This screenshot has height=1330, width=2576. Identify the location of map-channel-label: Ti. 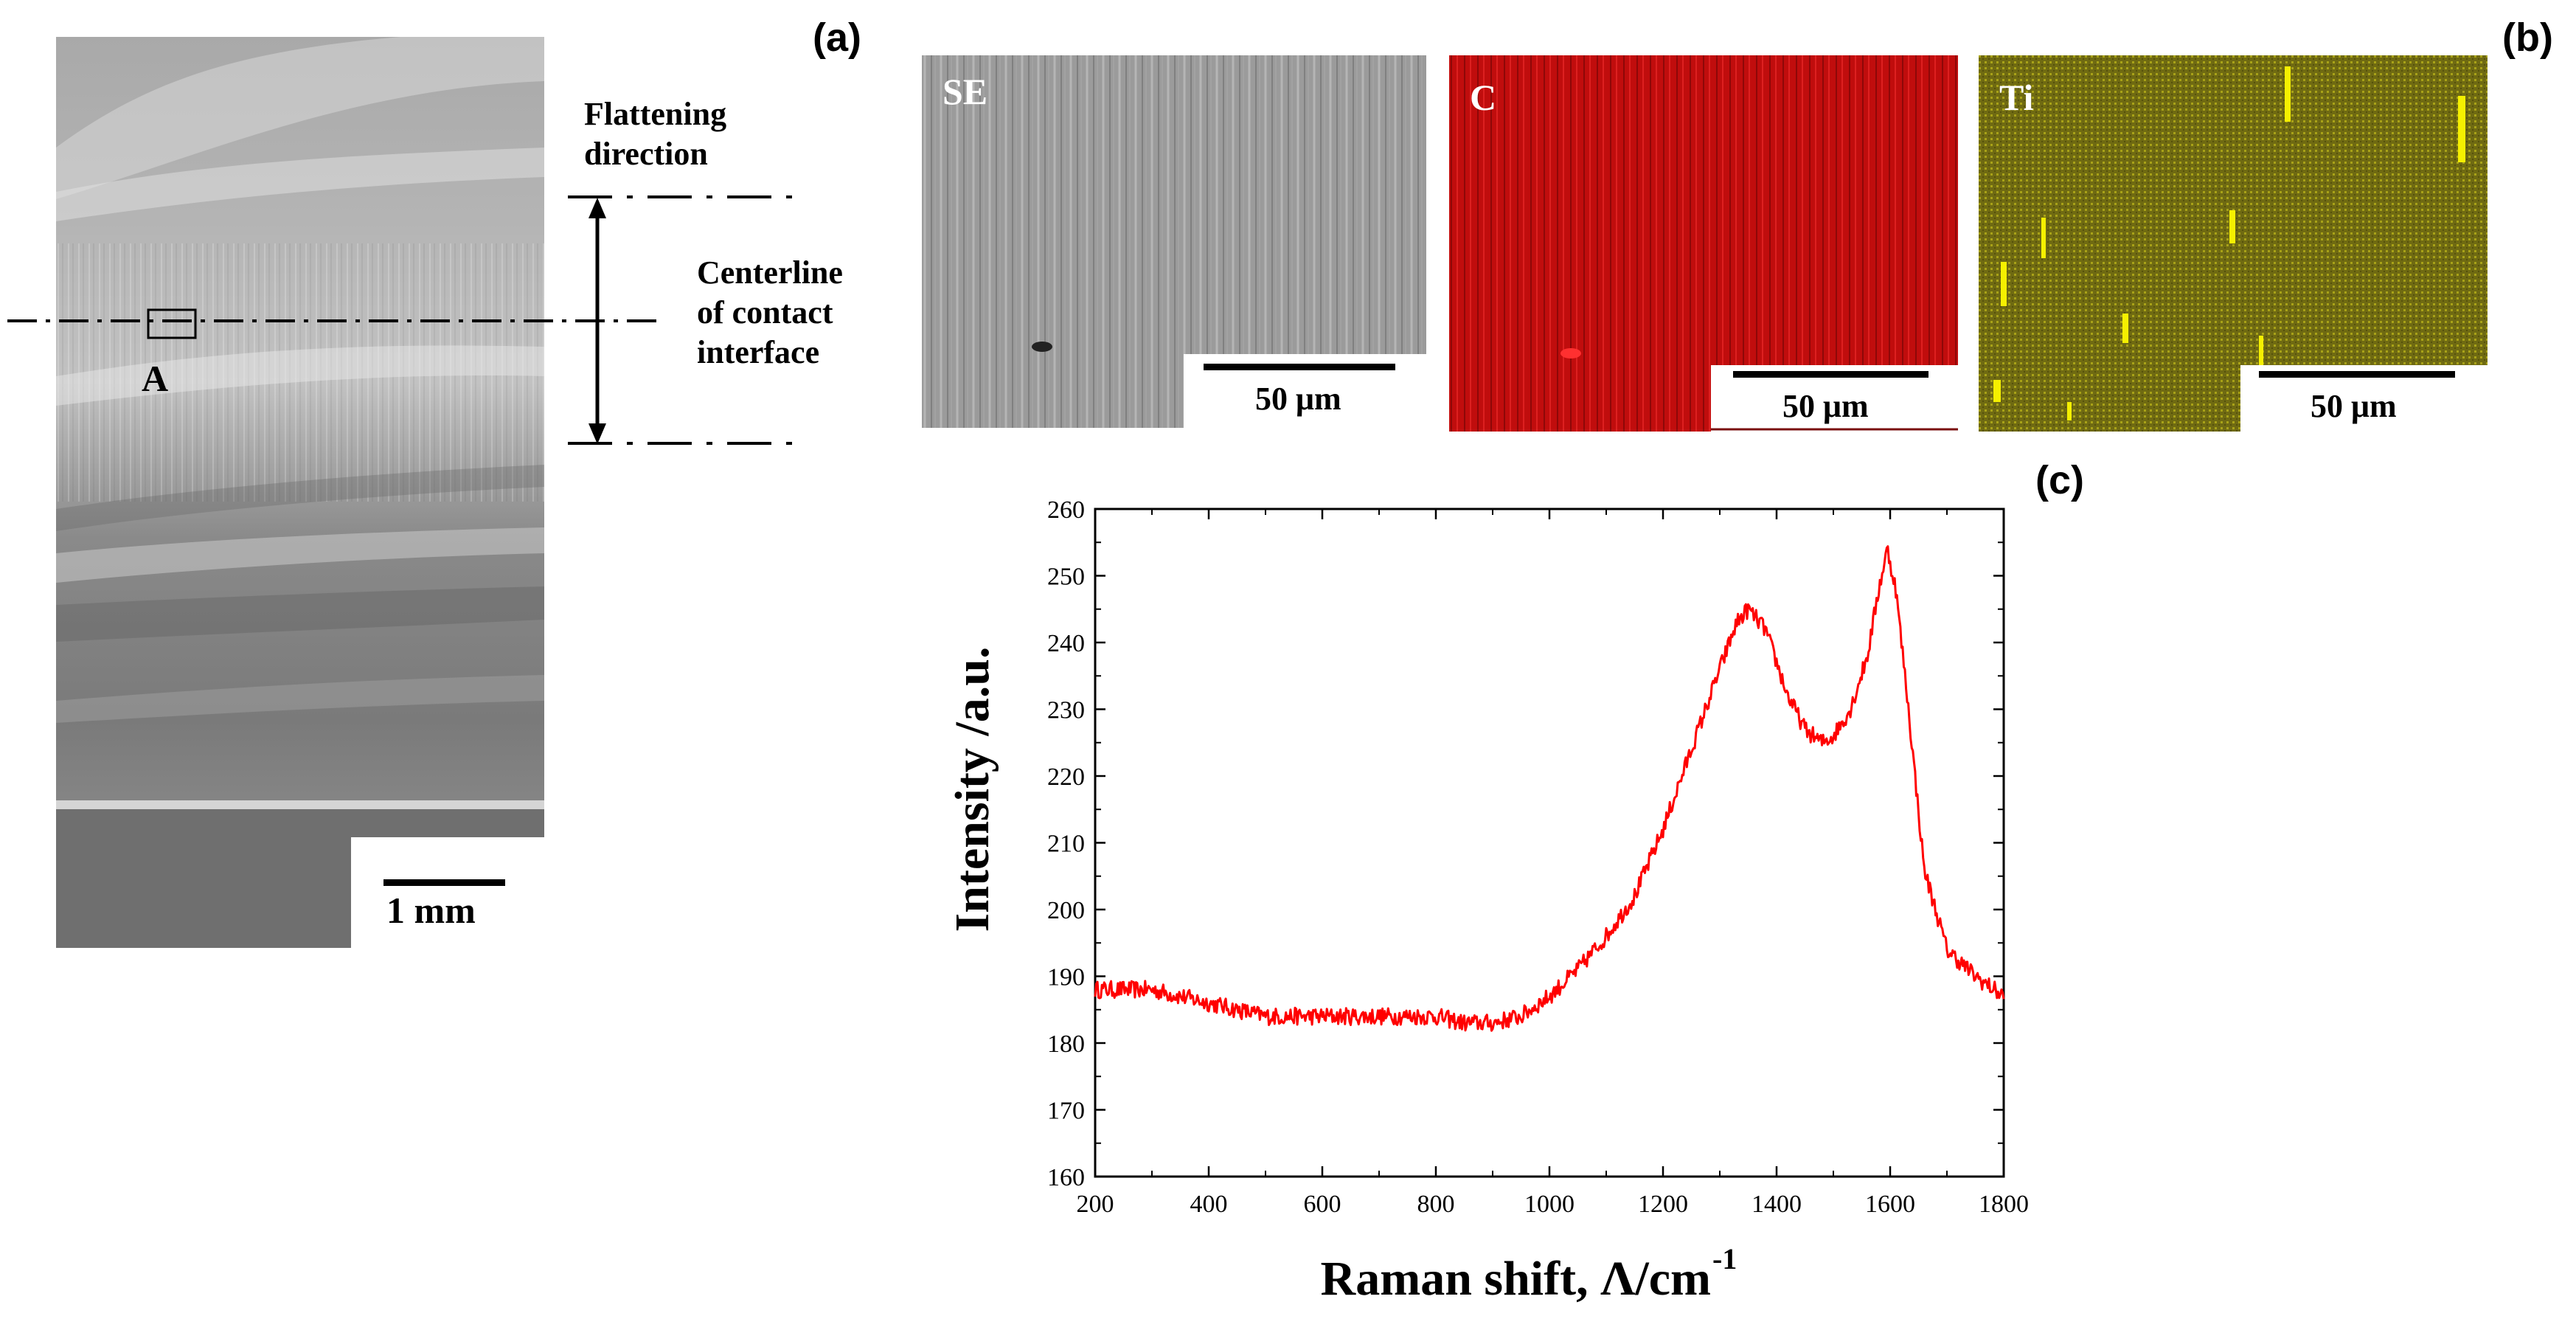
(2016, 97).